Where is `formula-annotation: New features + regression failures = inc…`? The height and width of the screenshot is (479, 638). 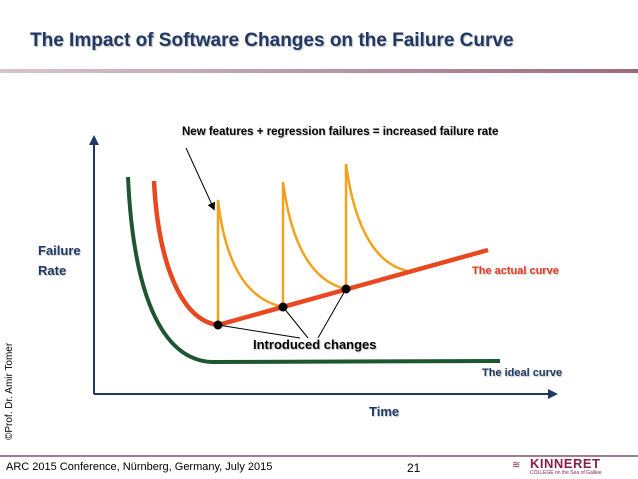 formula-annotation: New features + regression failures = inc… is located at coordinates (340, 132).